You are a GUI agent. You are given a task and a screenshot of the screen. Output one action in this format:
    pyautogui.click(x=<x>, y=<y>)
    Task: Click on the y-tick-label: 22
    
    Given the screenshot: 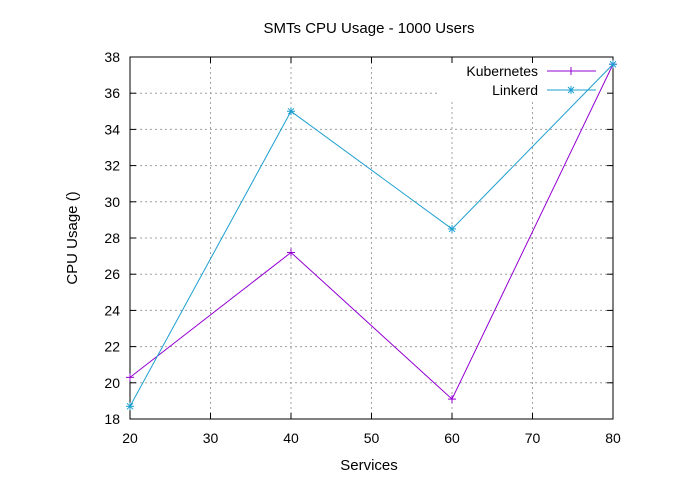 What is the action you would take?
    pyautogui.click(x=112, y=347)
    